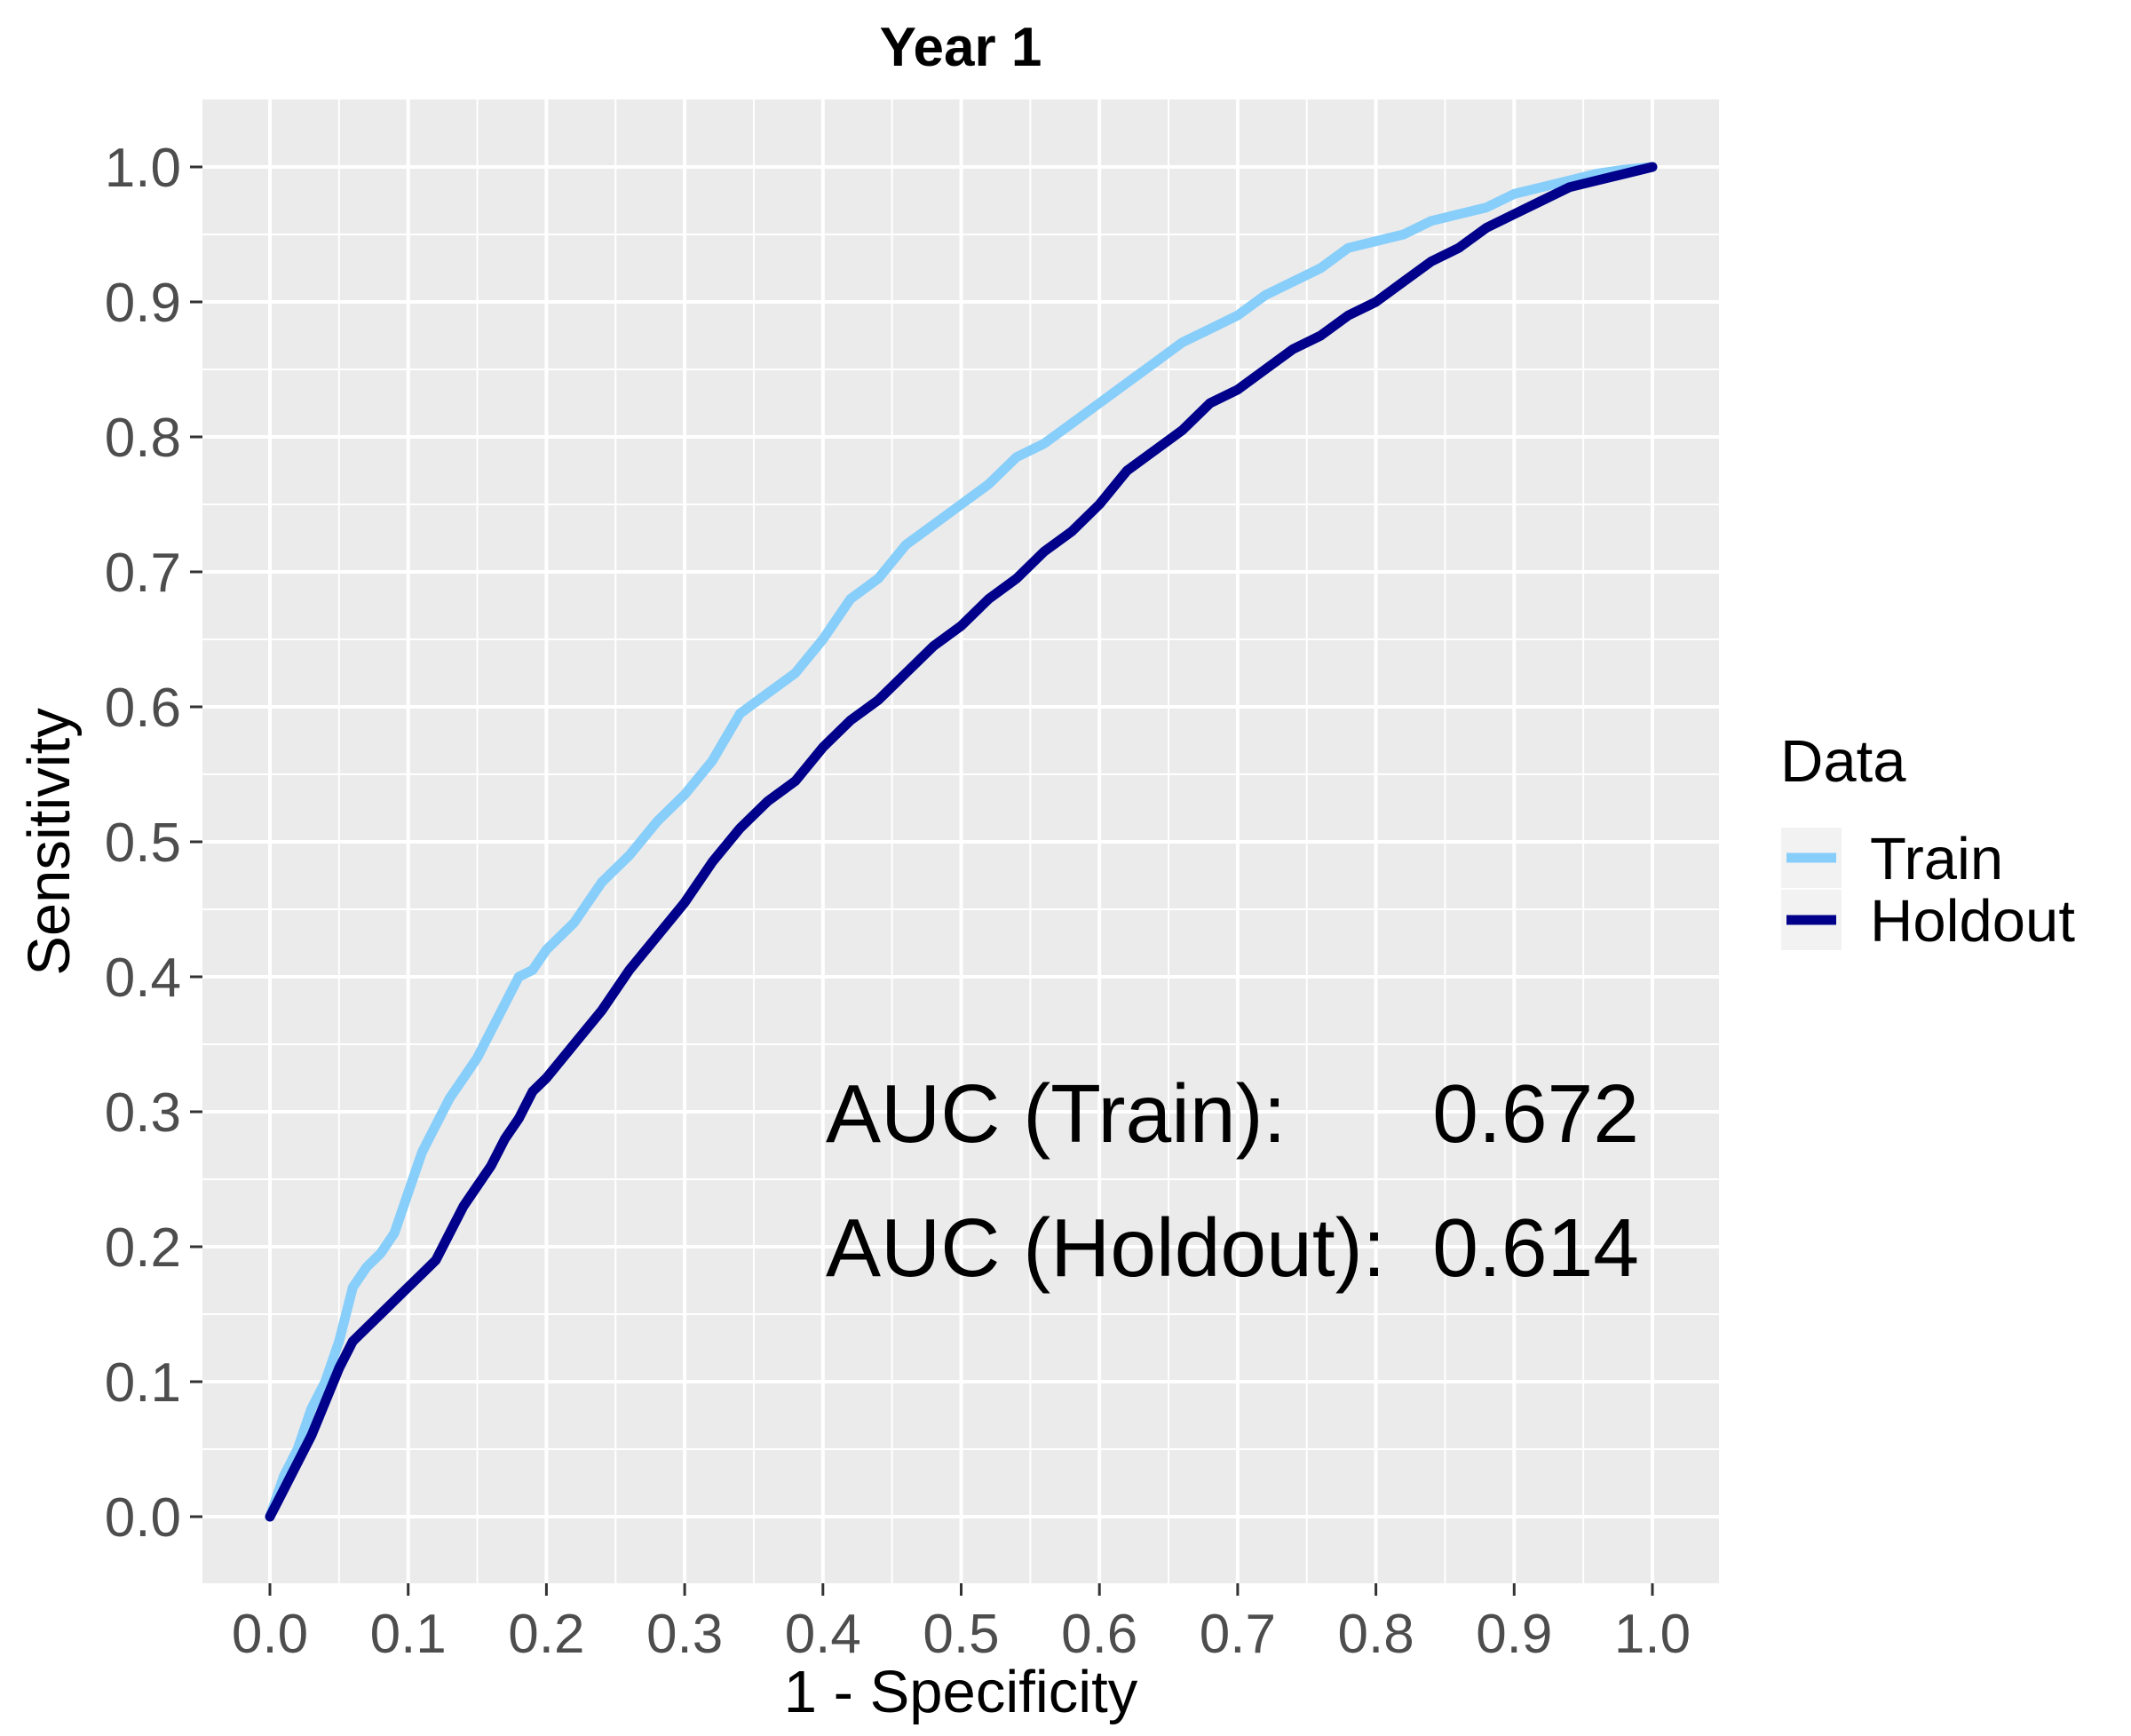 This screenshot has height=1736, width=2131. Describe the element at coordinates (143, 168) in the screenshot. I see `y-tick-label: 1.0` at that location.